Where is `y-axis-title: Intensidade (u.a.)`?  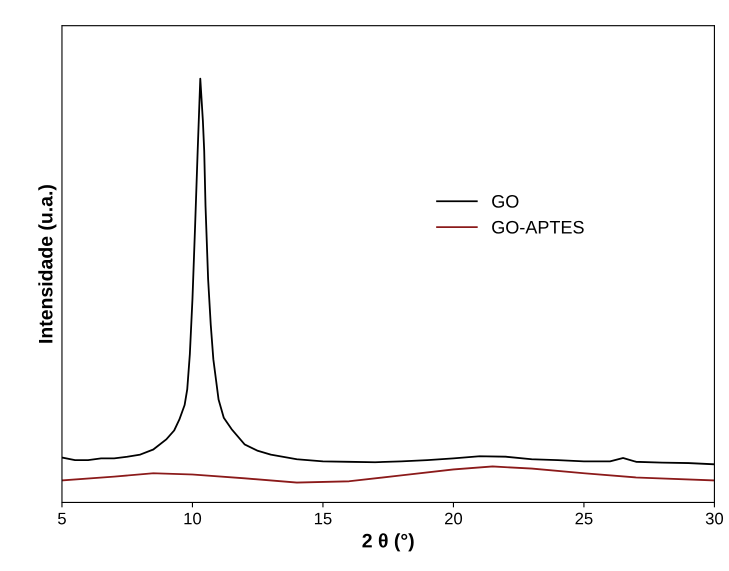 y-axis-title: Intensidade (u.a.) is located at coordinates (47, 264).